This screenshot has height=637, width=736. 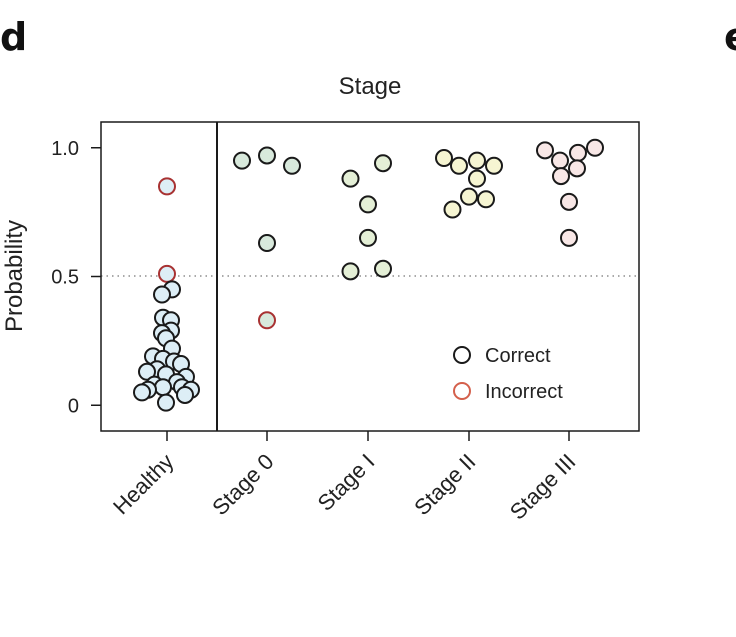 What do you see at coordinates (370, 86) in the screenshot?
I see `chart-title: Stage` at bounding box center [370, 86].